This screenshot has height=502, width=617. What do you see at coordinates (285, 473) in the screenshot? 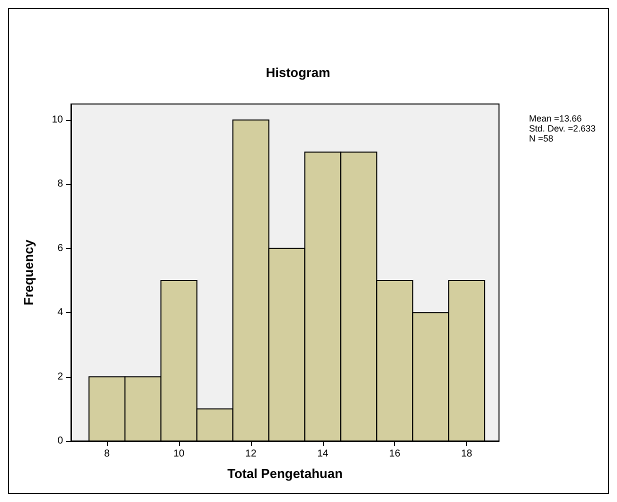
I see `x-axis-title: Total Pengetahuan` at bounding box center [285, 473].